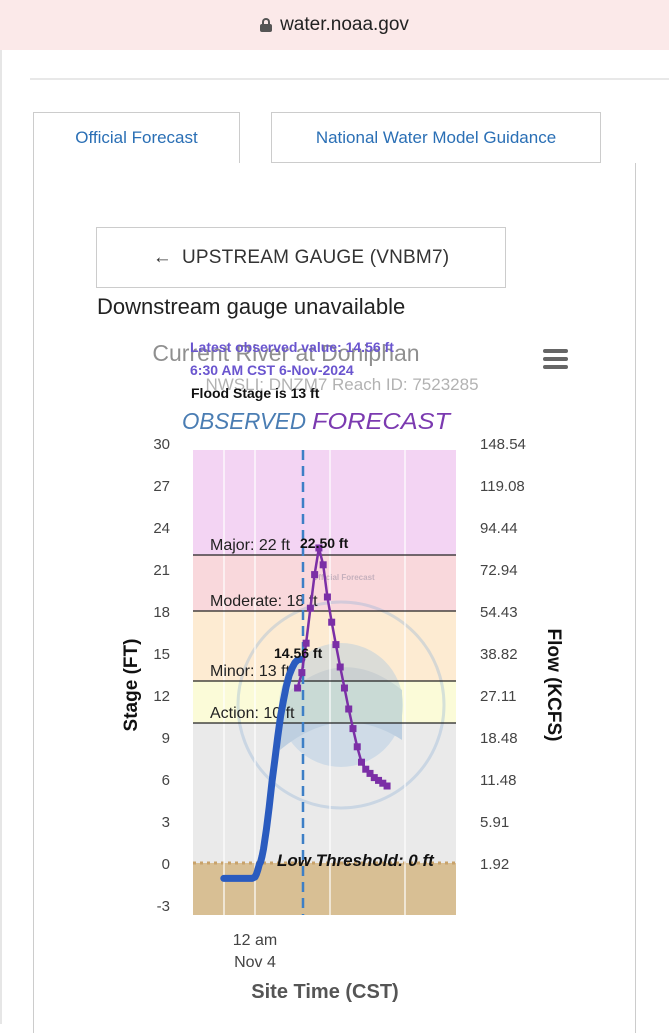 This screenshot has width=669, height=1033. Describe the element at coordinates (315, 257) in the screenshot. I see `upstream-gauge-label: UPSTREAM GAUGE (VNBM7)` at that location.